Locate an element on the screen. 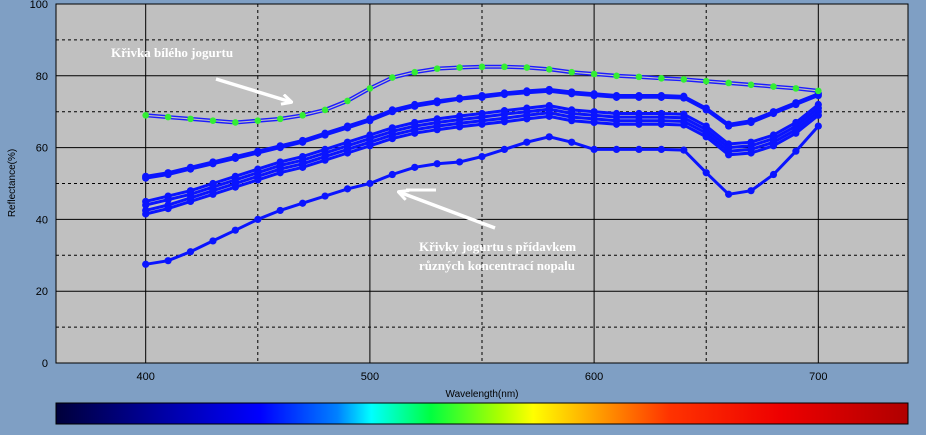  y-tick-label: 40 is located at coordinates (42, 220).